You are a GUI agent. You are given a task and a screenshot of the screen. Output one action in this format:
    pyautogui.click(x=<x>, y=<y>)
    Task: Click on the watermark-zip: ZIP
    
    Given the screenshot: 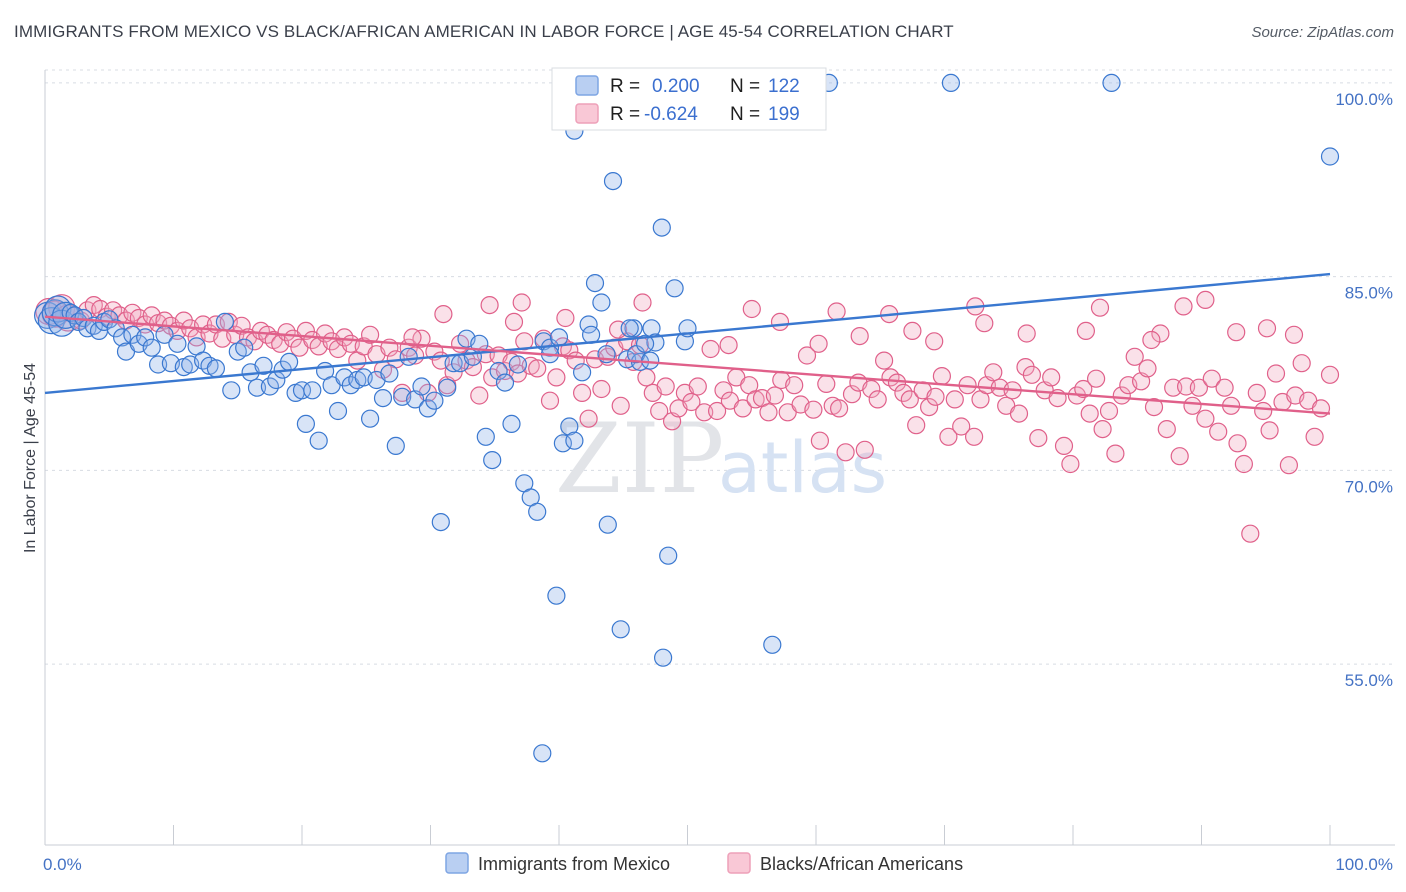 What is the action you would take?
    pyautogui.click(x=639, y=459)
    